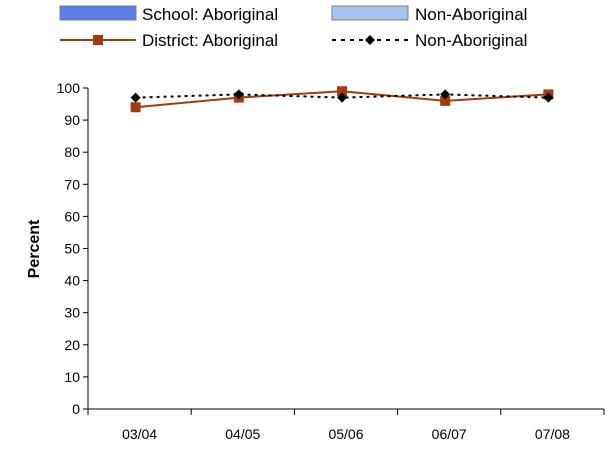 This screenshot has width=608, height=449. What do you see at coordinates (139, 434) in the screenshot?
I see `x-tick-label: 03/04` at bounding box center [139, 434].